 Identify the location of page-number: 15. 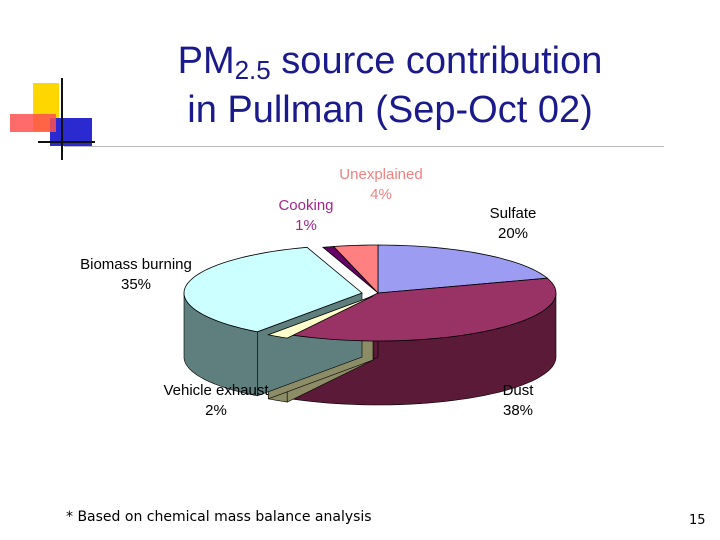
(697, 520).